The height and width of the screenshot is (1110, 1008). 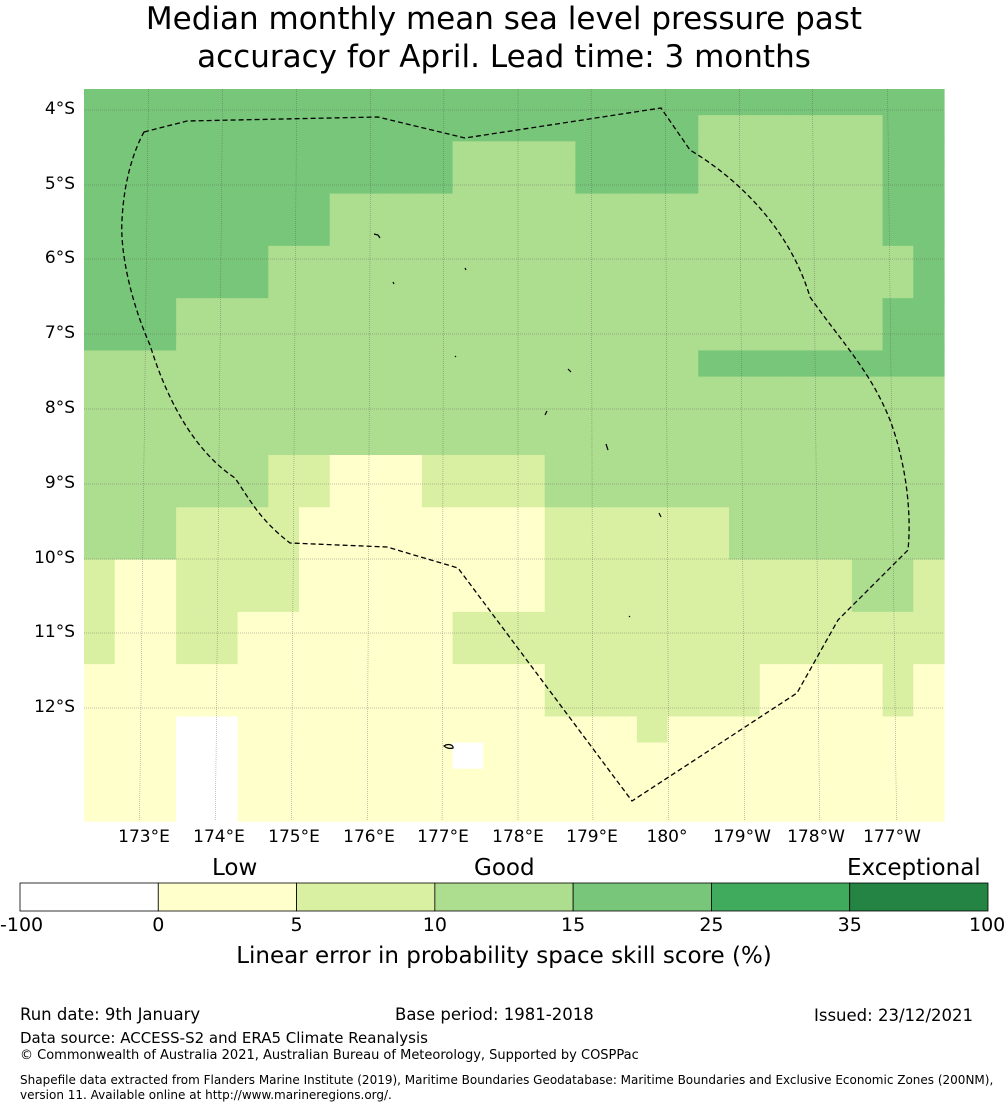 I want to click on colorbar-tick-label: 5, so click(x=296, y=925).